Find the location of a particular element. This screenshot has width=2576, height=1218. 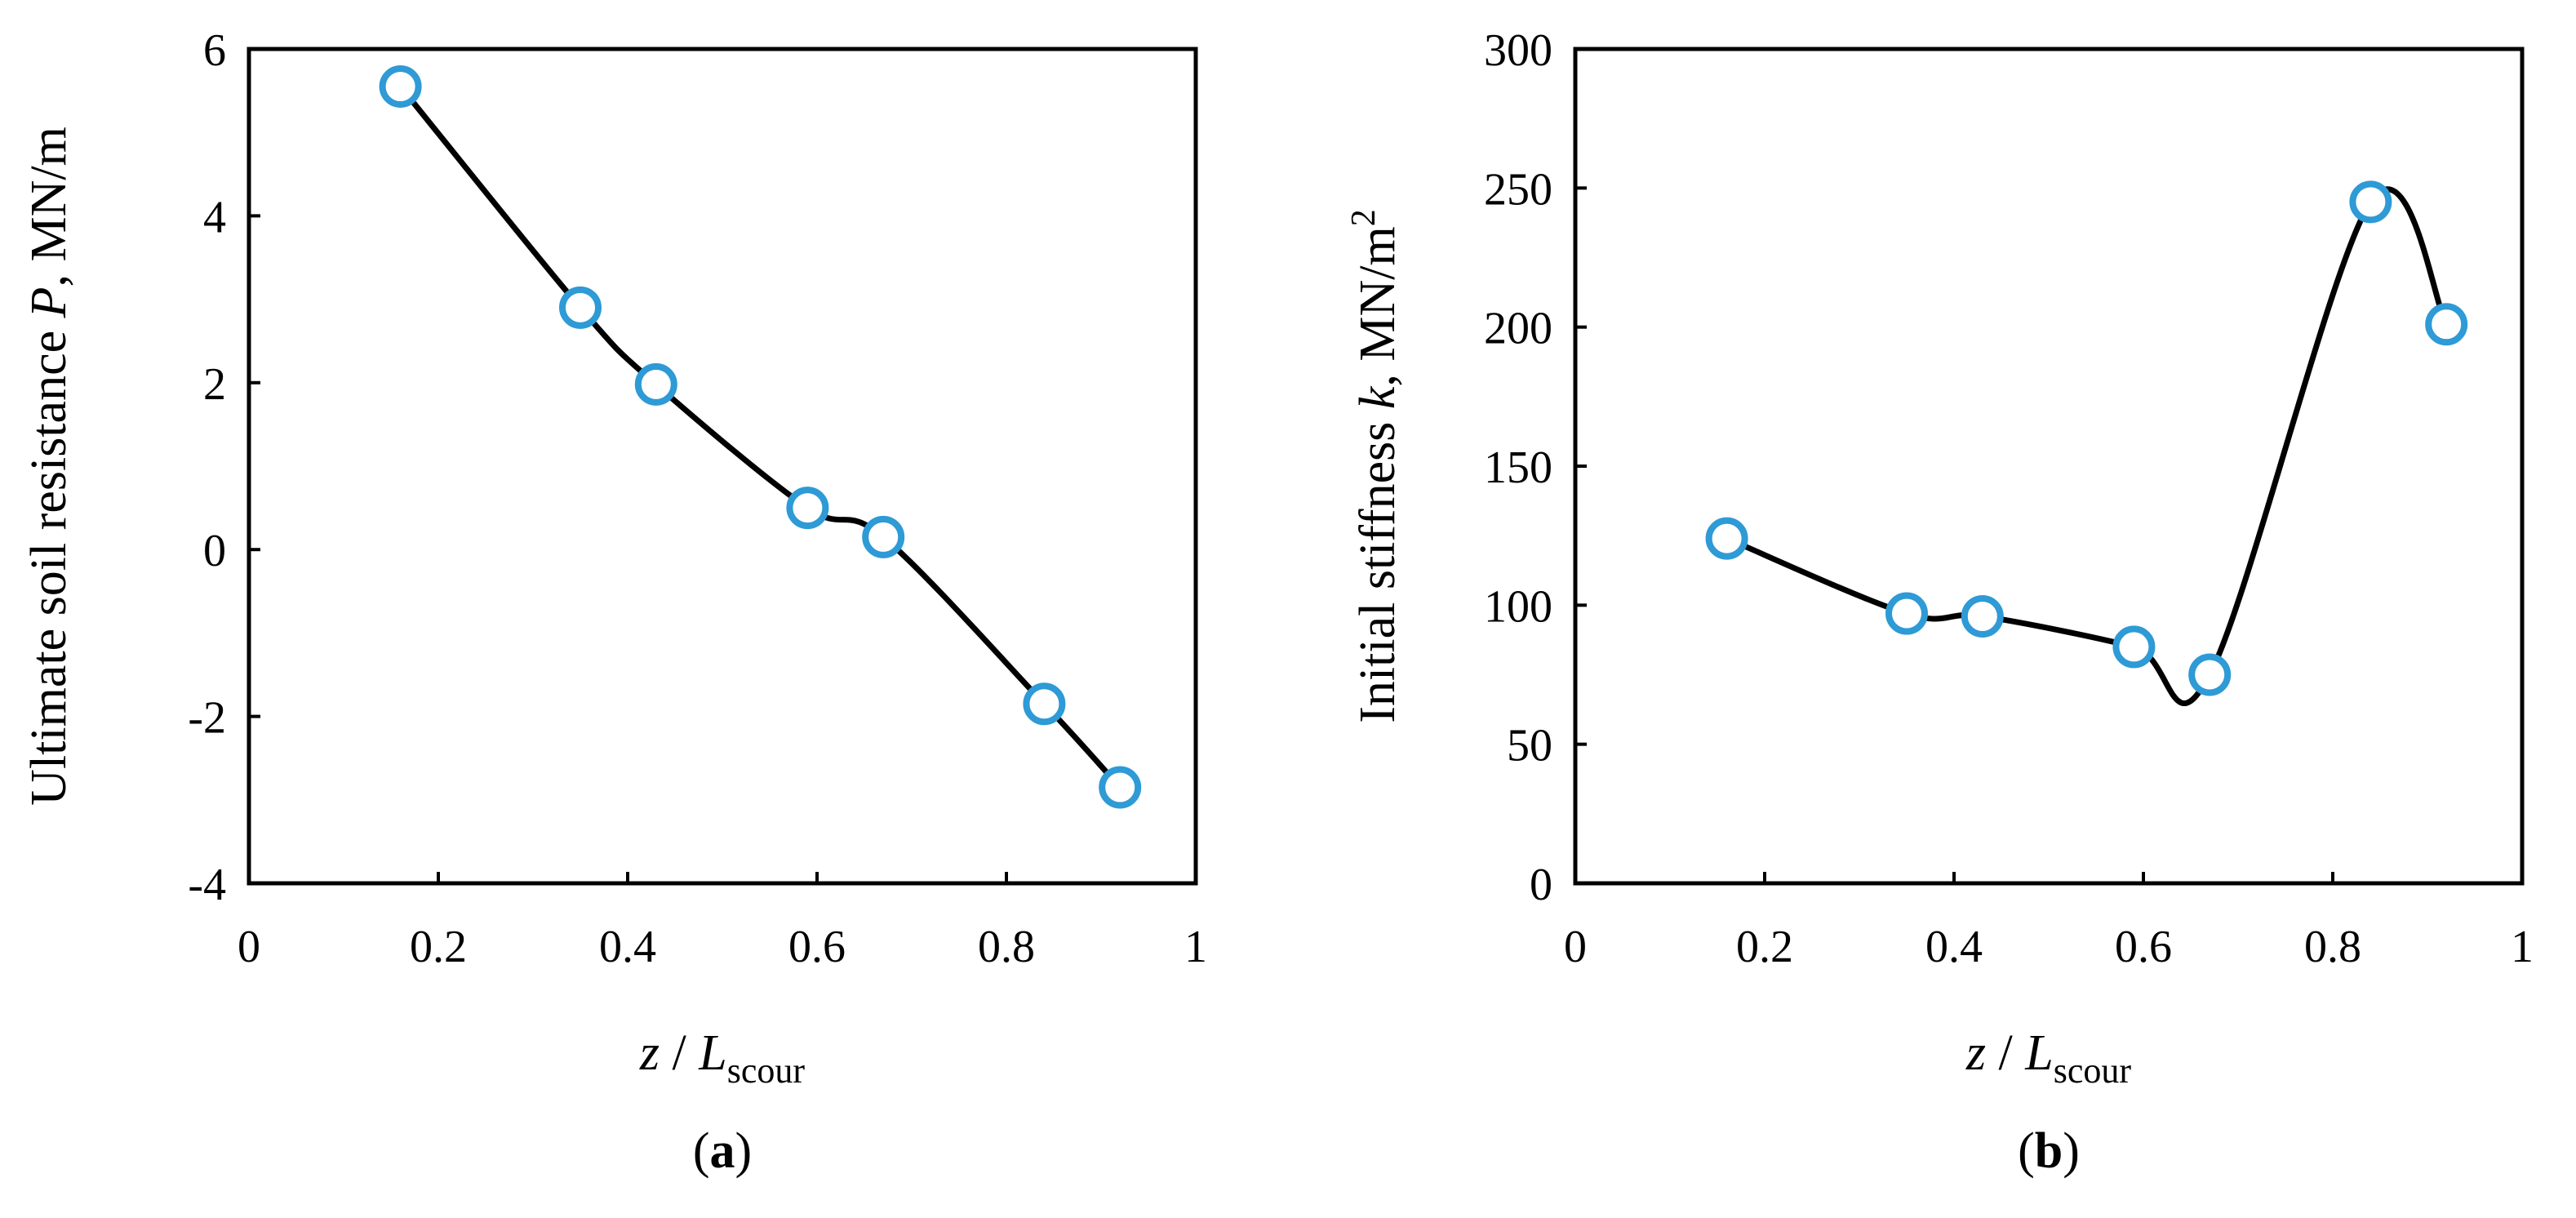

y-tick-label: 6 is located at coordinates (214, 50).